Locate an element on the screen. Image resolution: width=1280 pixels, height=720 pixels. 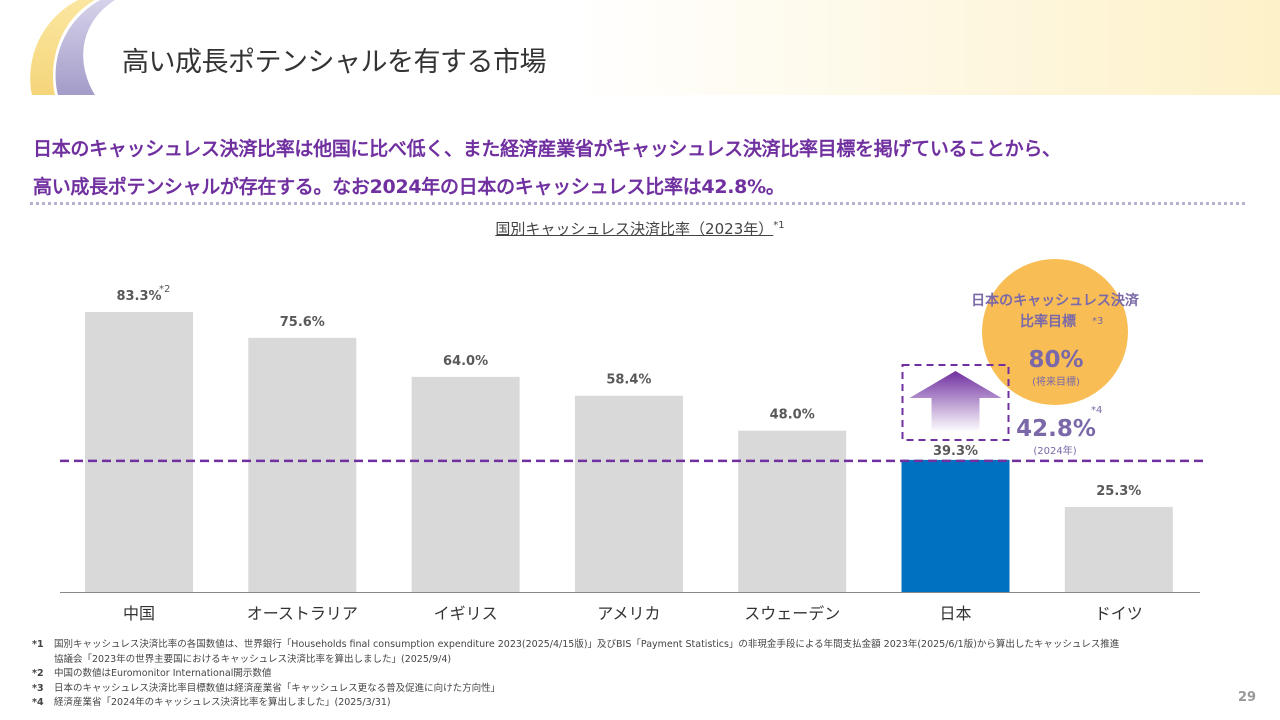
target-circle is located at coordinates (1055, 332).